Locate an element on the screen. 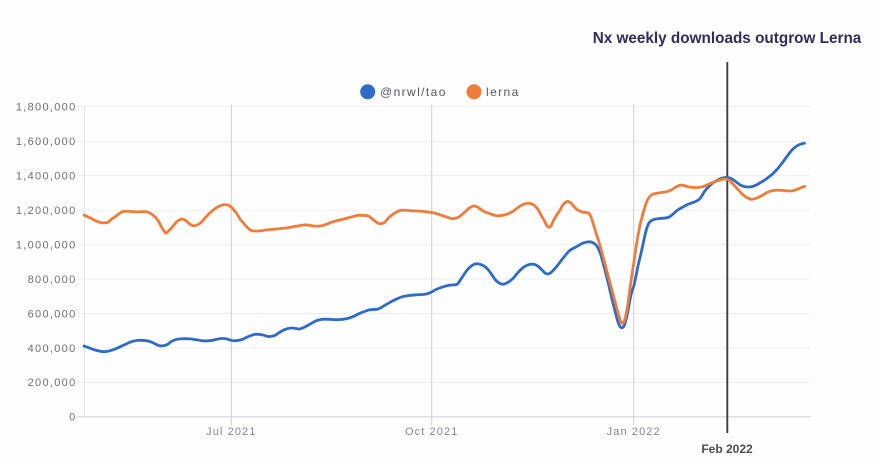 Image resolution: width=880 pixels, height=465 pixels. svg-text: 1,800,000 is located at coordinates (46, 108).